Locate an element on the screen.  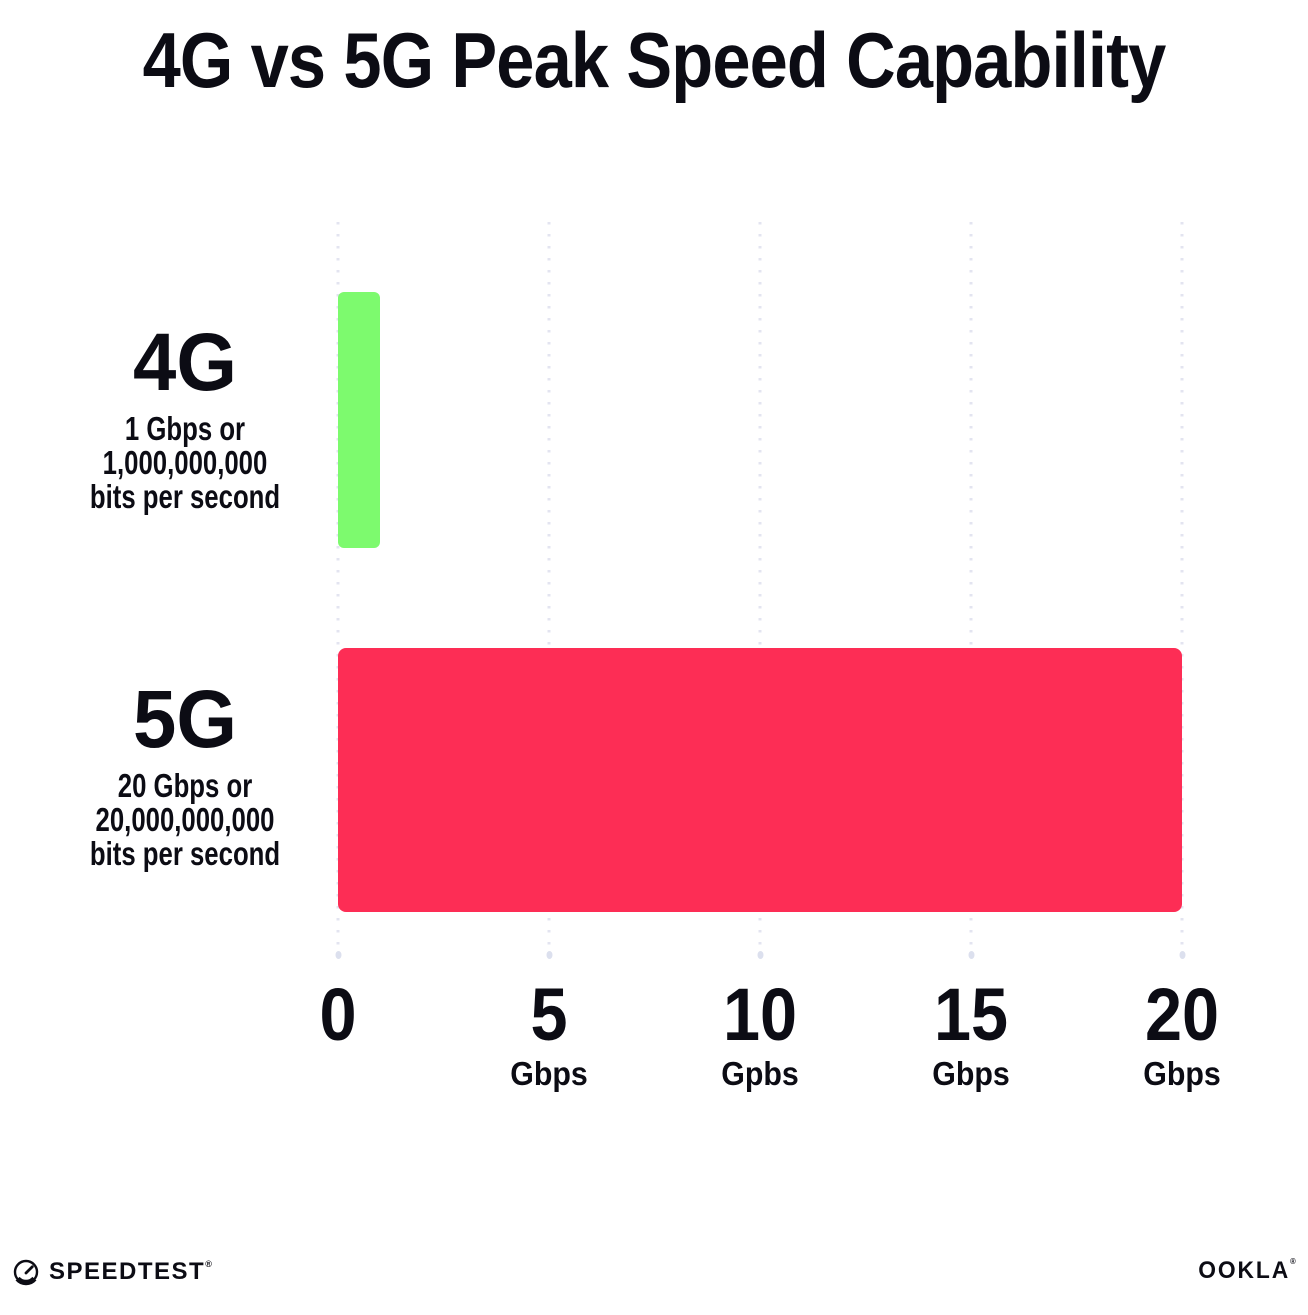
x-tick: 0 is located at coordinates (337, 1035).